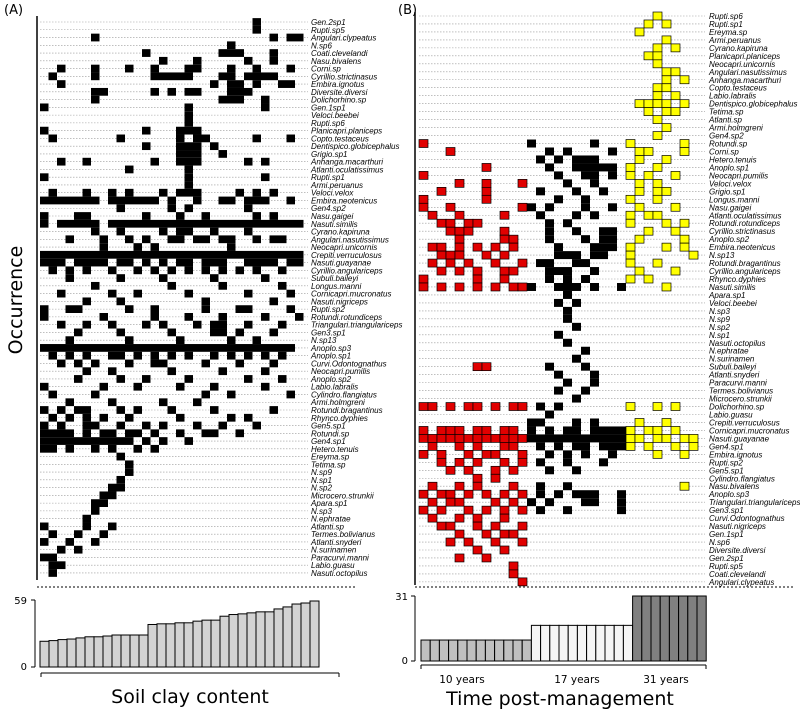 This screenshot has height=712, width=800. Describe the element at coordinates (739, 438) in the screenshot. I see `species-label: Nasuti.guayanae` at that location.